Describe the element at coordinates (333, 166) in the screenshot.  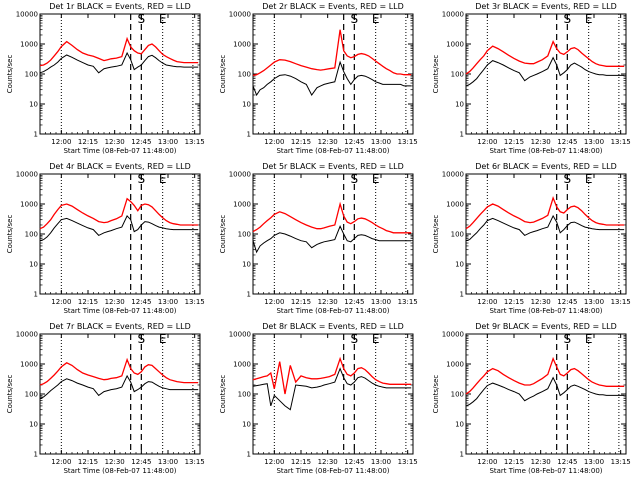
I see `panel-title: Det 5r BLACK = Events, RED = LLD` at that location.